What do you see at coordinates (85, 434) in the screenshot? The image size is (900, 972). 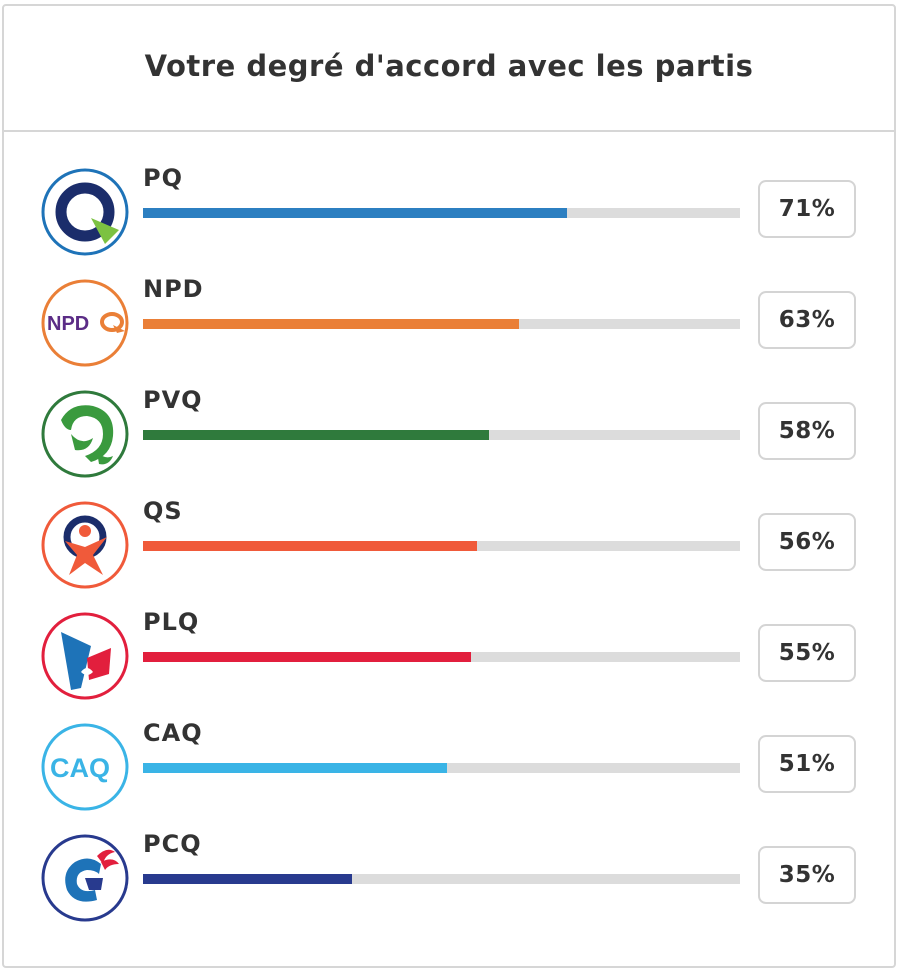 I see `pvq-logo-icon` at bounding box center [85, 434].